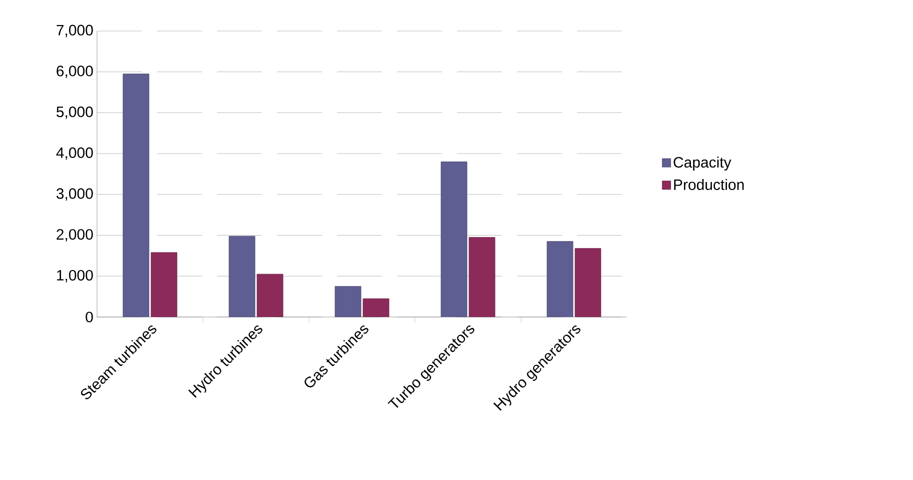  I want to click on y-tick-label: 4,000, so click(74, 153).